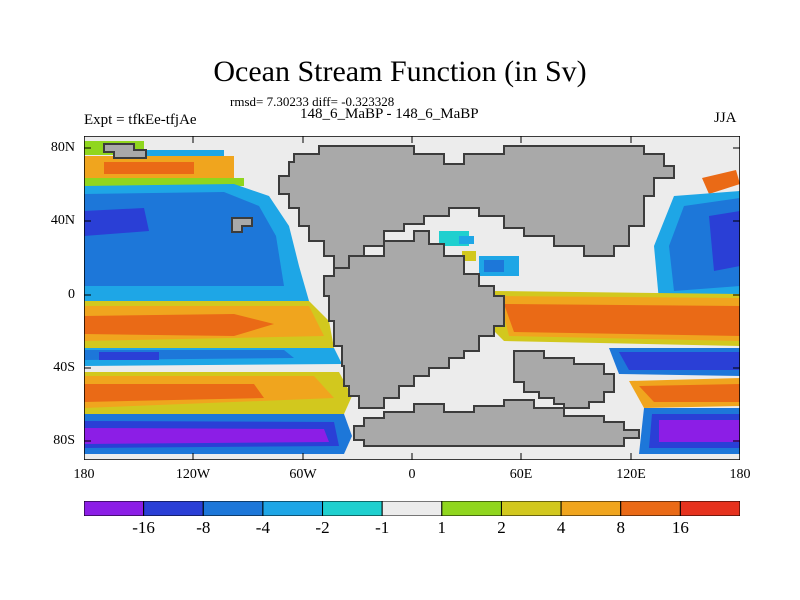 Image resolution: width=800 pixels, height=600 pixels. I want to click on colorbar, so click(412, 508).